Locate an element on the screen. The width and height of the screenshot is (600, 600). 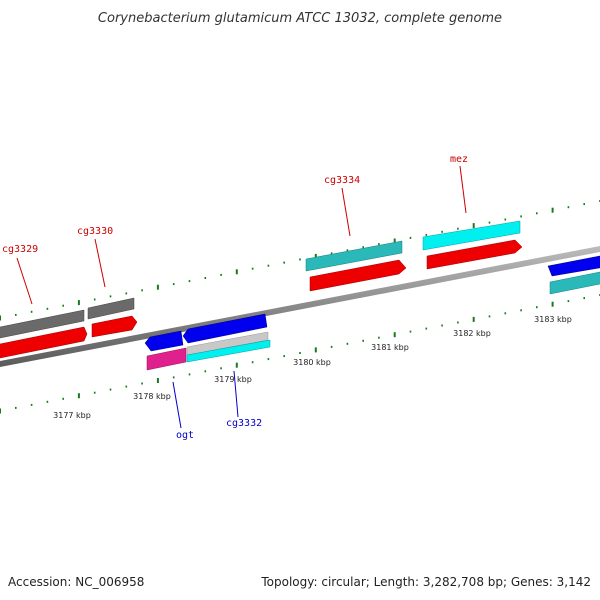
gene-label-cg3334: cg3334 is located at coordinates (342, 180).